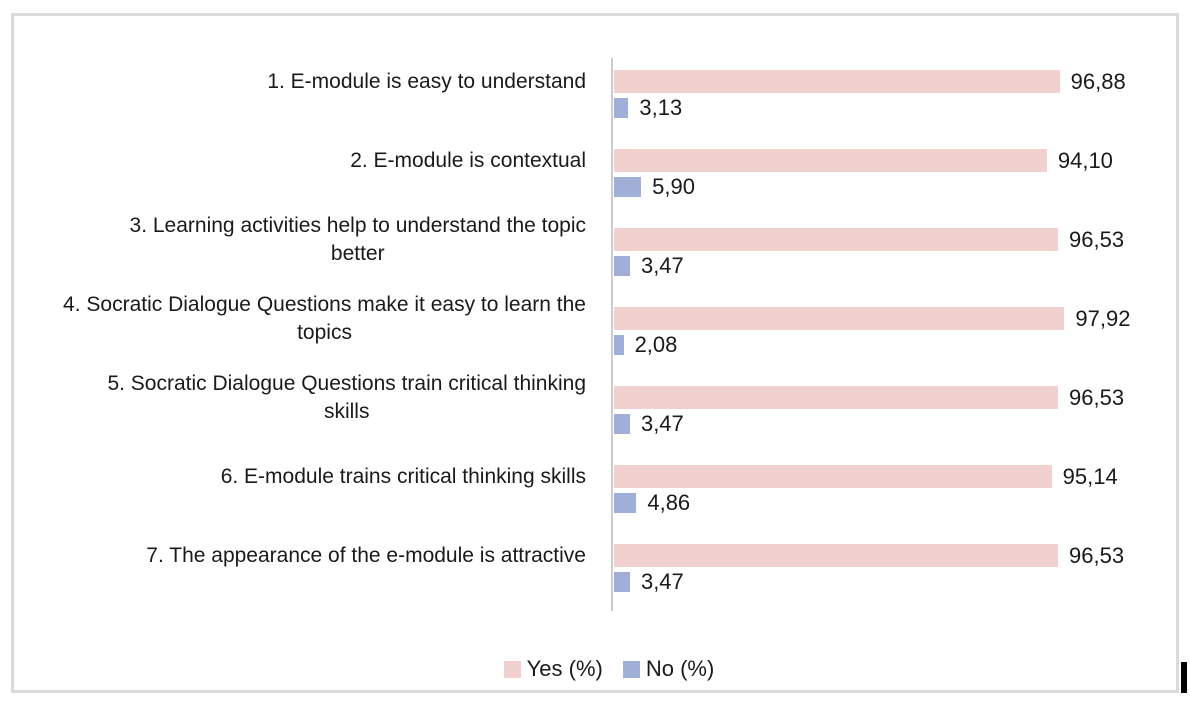 This screenshot has width=1190, height=702. I want to click on no-bar-line: 4,86, so click(866, 502).